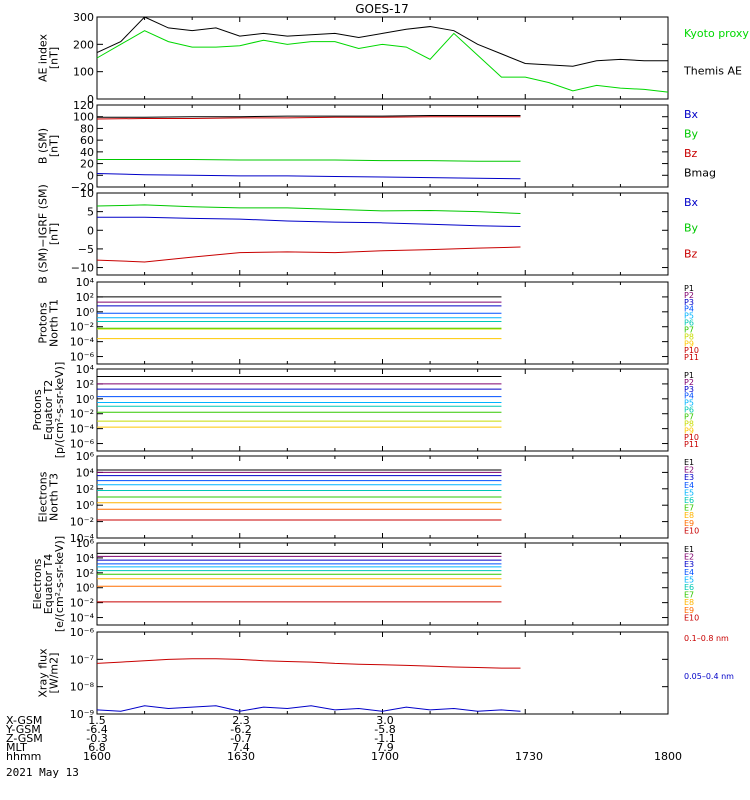 This screenshot has width=750, height=800. I want to click on legend-entry: Themis AE, so click(712, 70).